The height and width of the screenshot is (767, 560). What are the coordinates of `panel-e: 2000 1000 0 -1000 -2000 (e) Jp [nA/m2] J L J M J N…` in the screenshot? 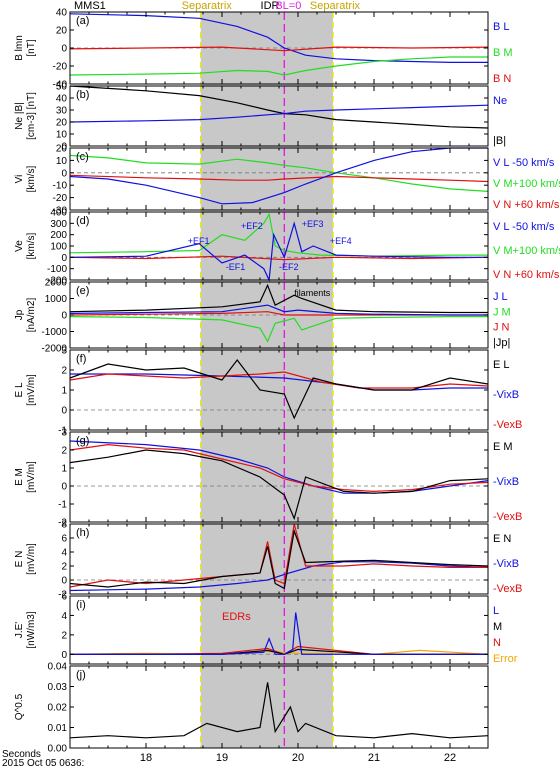 It's located at (262, 316).